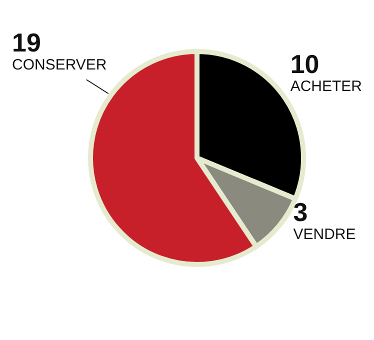  What do you see at coordinates (305, 63) in the screenshot?
I see `data-label: 10` at bounding box center [305, 63].